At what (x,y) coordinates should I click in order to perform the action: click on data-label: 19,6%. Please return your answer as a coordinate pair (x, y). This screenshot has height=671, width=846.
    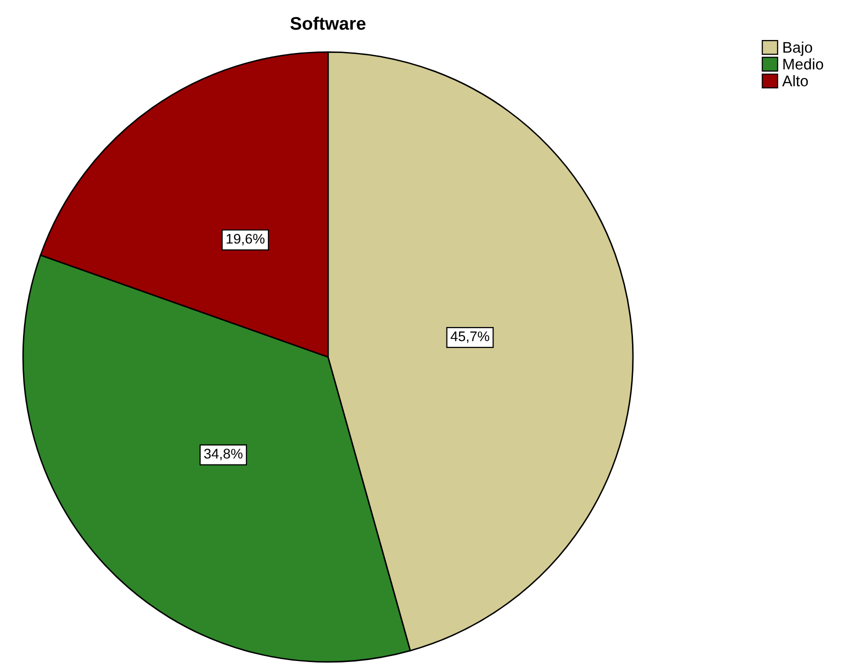
    Looking at the image, I should click on (245, 240).